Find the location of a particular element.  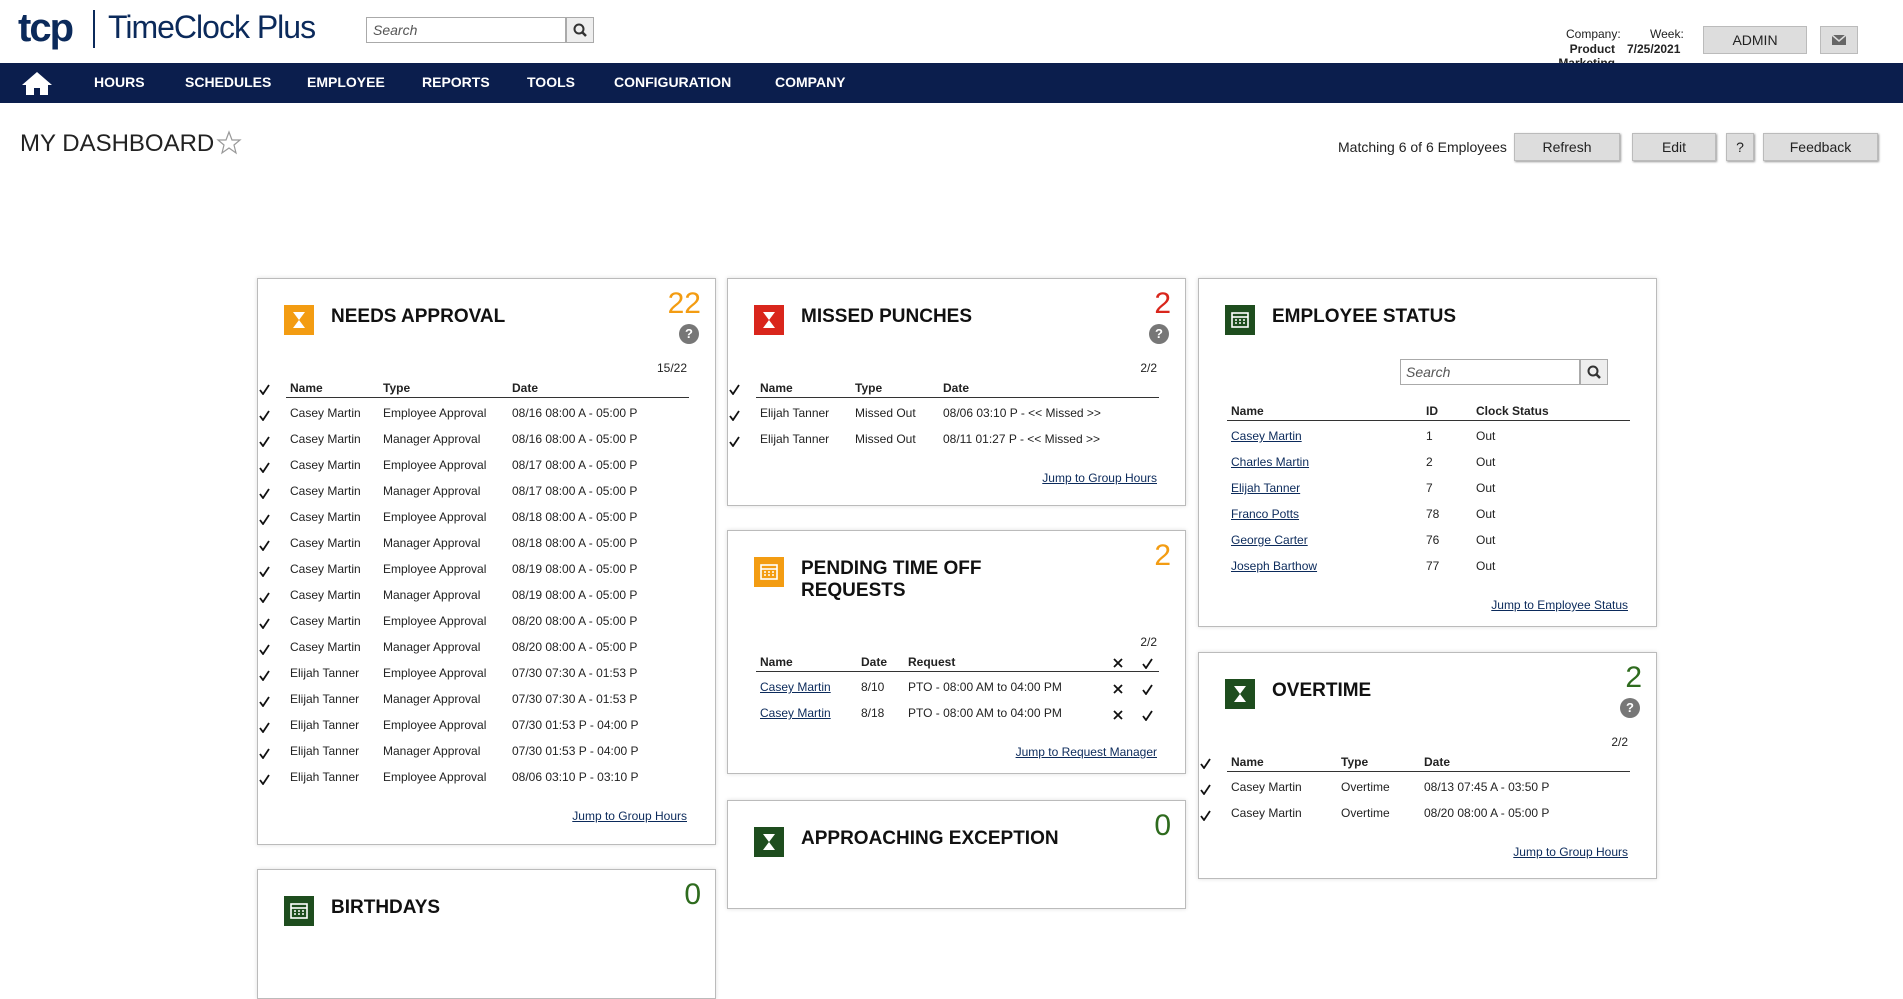

mail-icon is located at coordinates (1839, 39).